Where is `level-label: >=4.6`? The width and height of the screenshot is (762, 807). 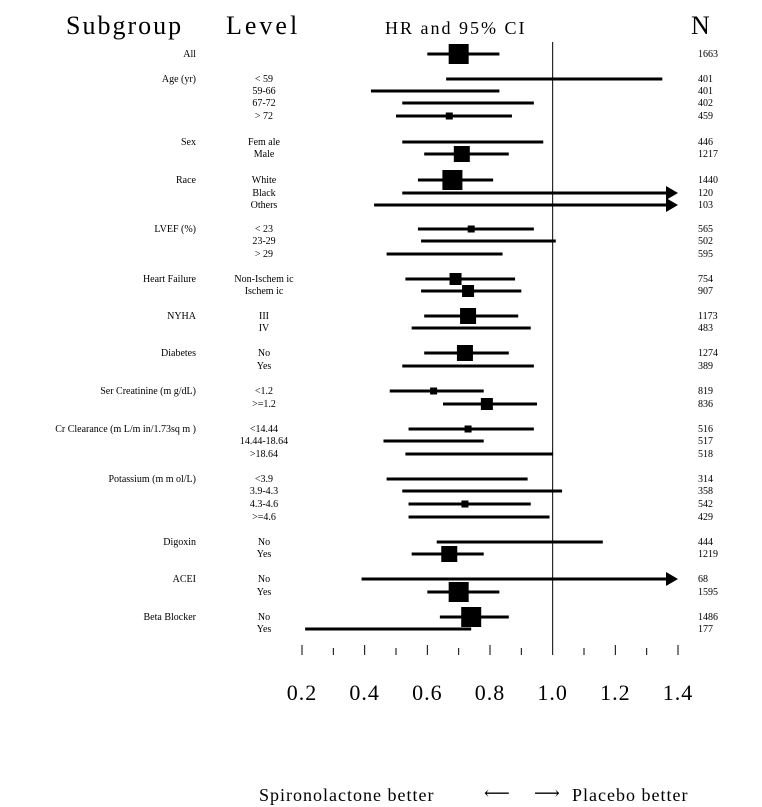
level-label: >=4.6 is located at coordinates (264, 517).